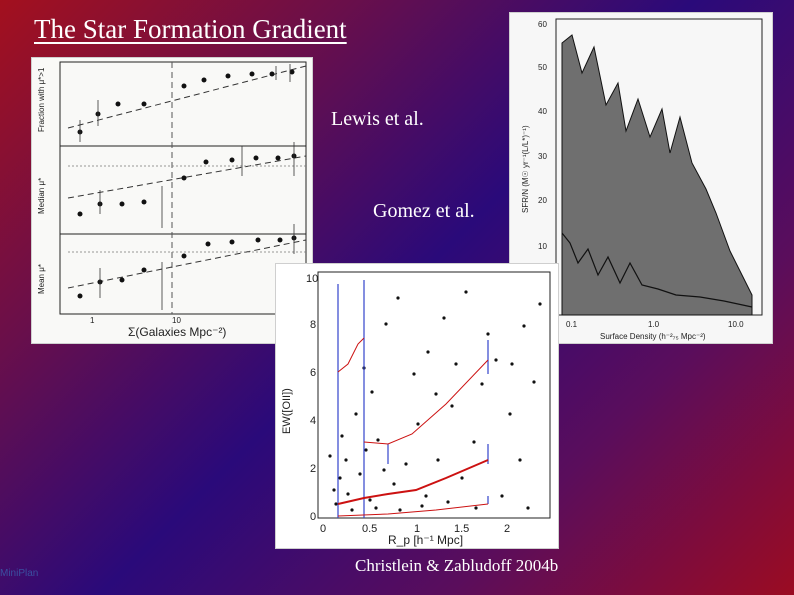  What do you see at coordinates (177, 332) in the screenshot?
I see `lewis-xlabel: Σ(Galaxies Mpc⁻²)` at bounding box center [177, 332].